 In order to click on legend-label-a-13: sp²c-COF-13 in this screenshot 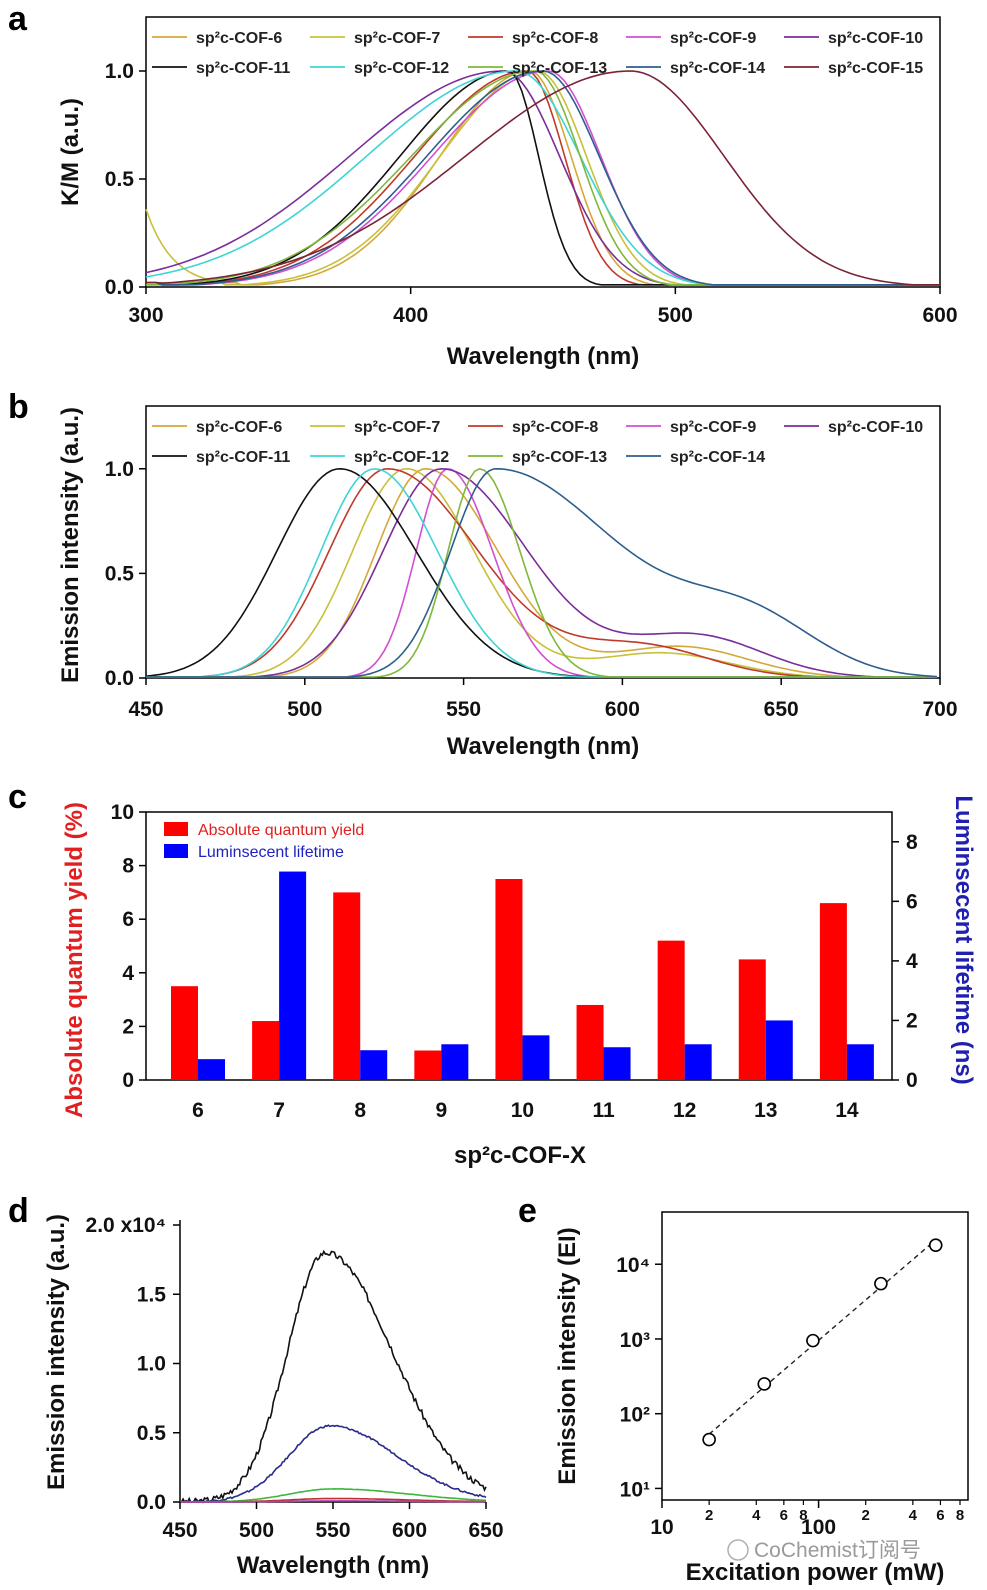, I will do `click(559, 68)`.